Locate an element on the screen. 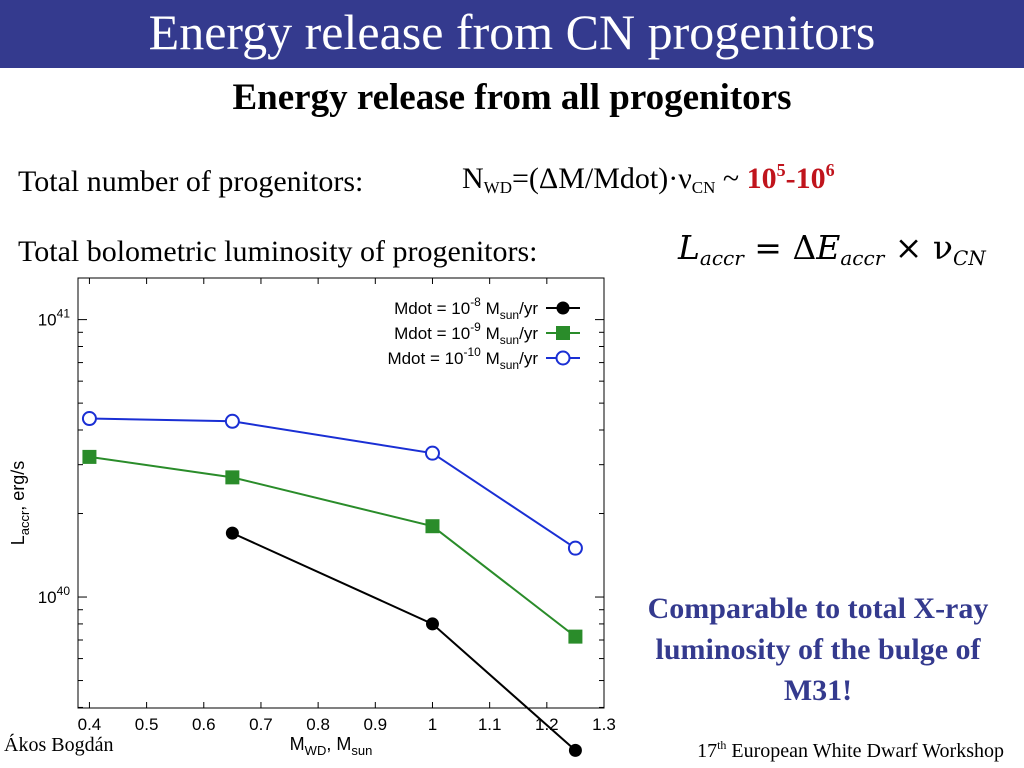  eq-equals-delta: = Δ is located at coordinates (780, 247).